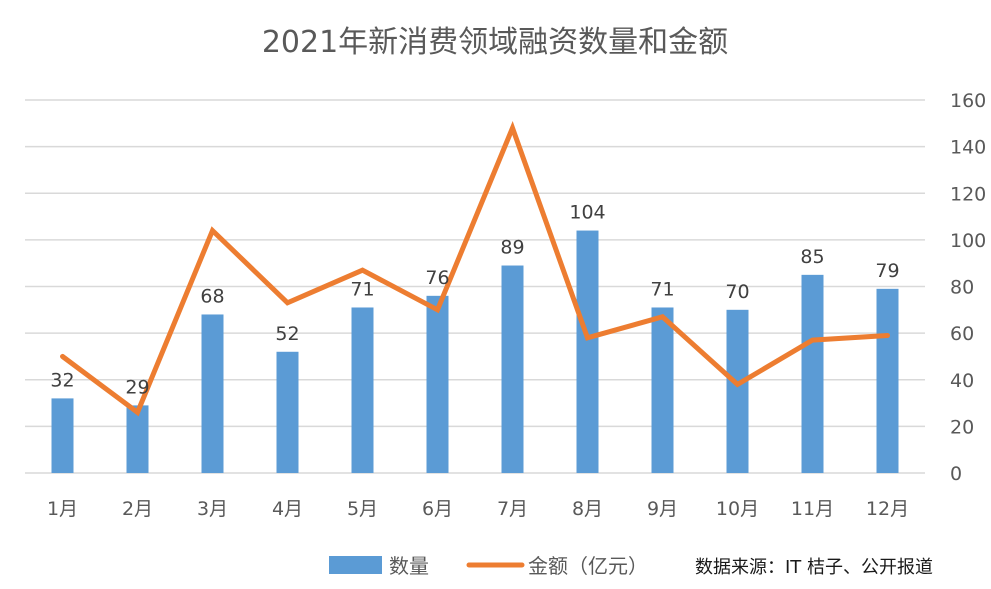 The image size is (991, 589). I want to click on x-axis-ticks: 1月 2月 3月 4月 5月 6月 7月 8月 9月 10月 11月 12月, so click(478, 509).